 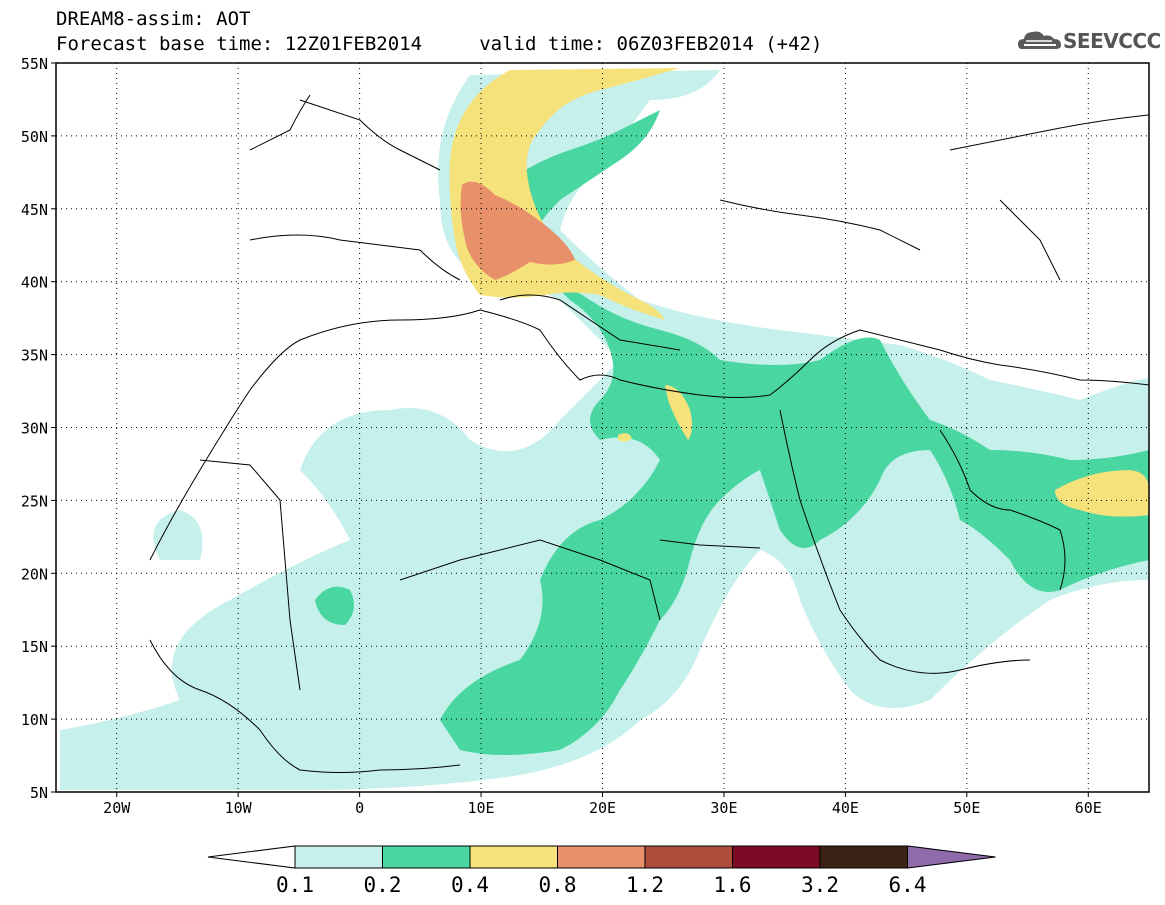 I want to click on lon-tick-label: 40E, so click(x=845, y=808).